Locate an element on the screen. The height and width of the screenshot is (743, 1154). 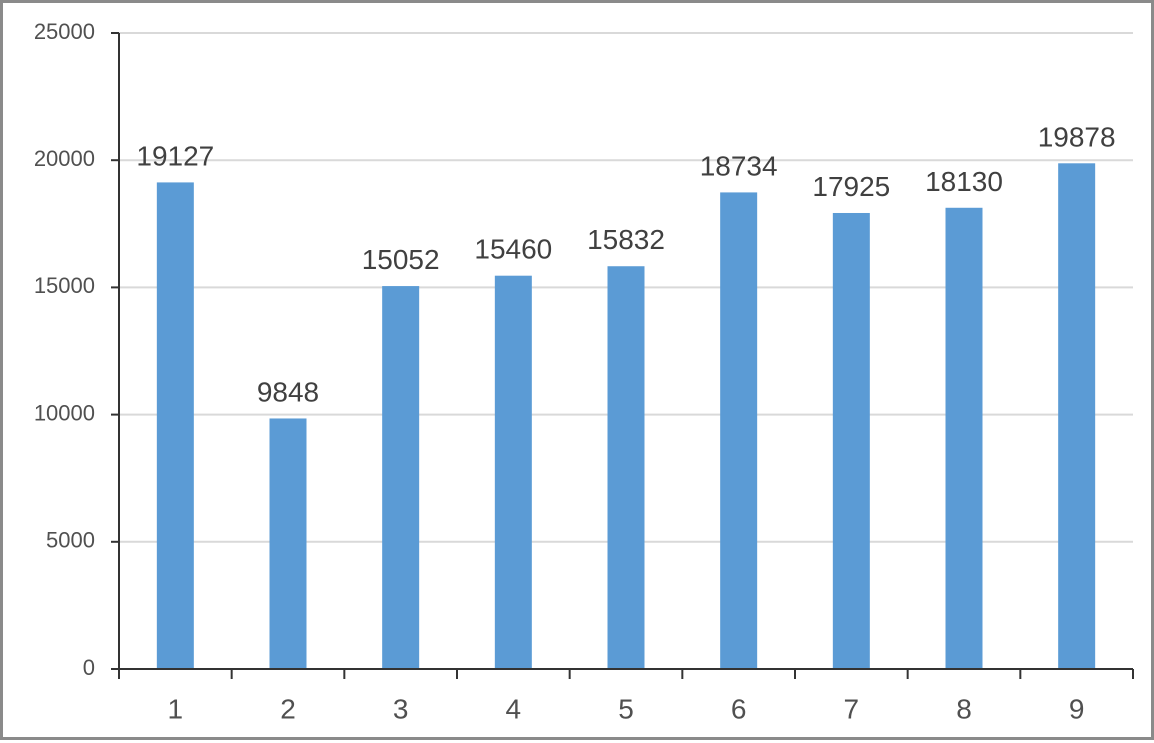
x-tick-label: 6 is located at coordinates (739, 708).